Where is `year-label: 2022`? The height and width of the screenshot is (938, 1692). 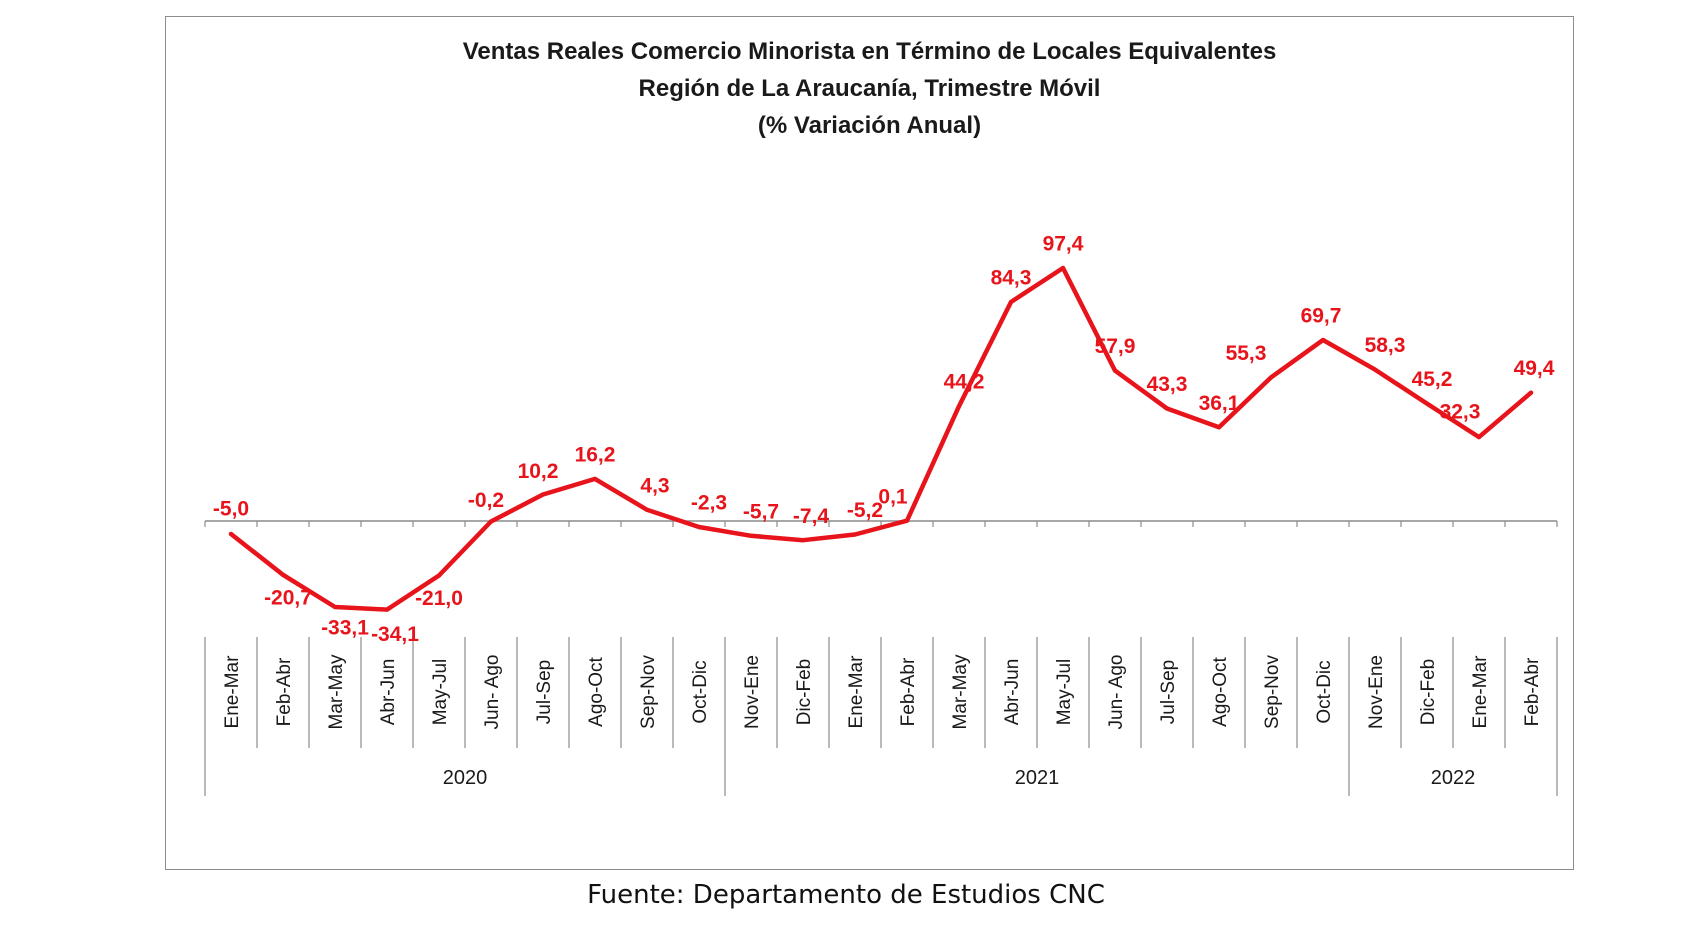 year-label: 2022 is located at coordinates (1453, 778).